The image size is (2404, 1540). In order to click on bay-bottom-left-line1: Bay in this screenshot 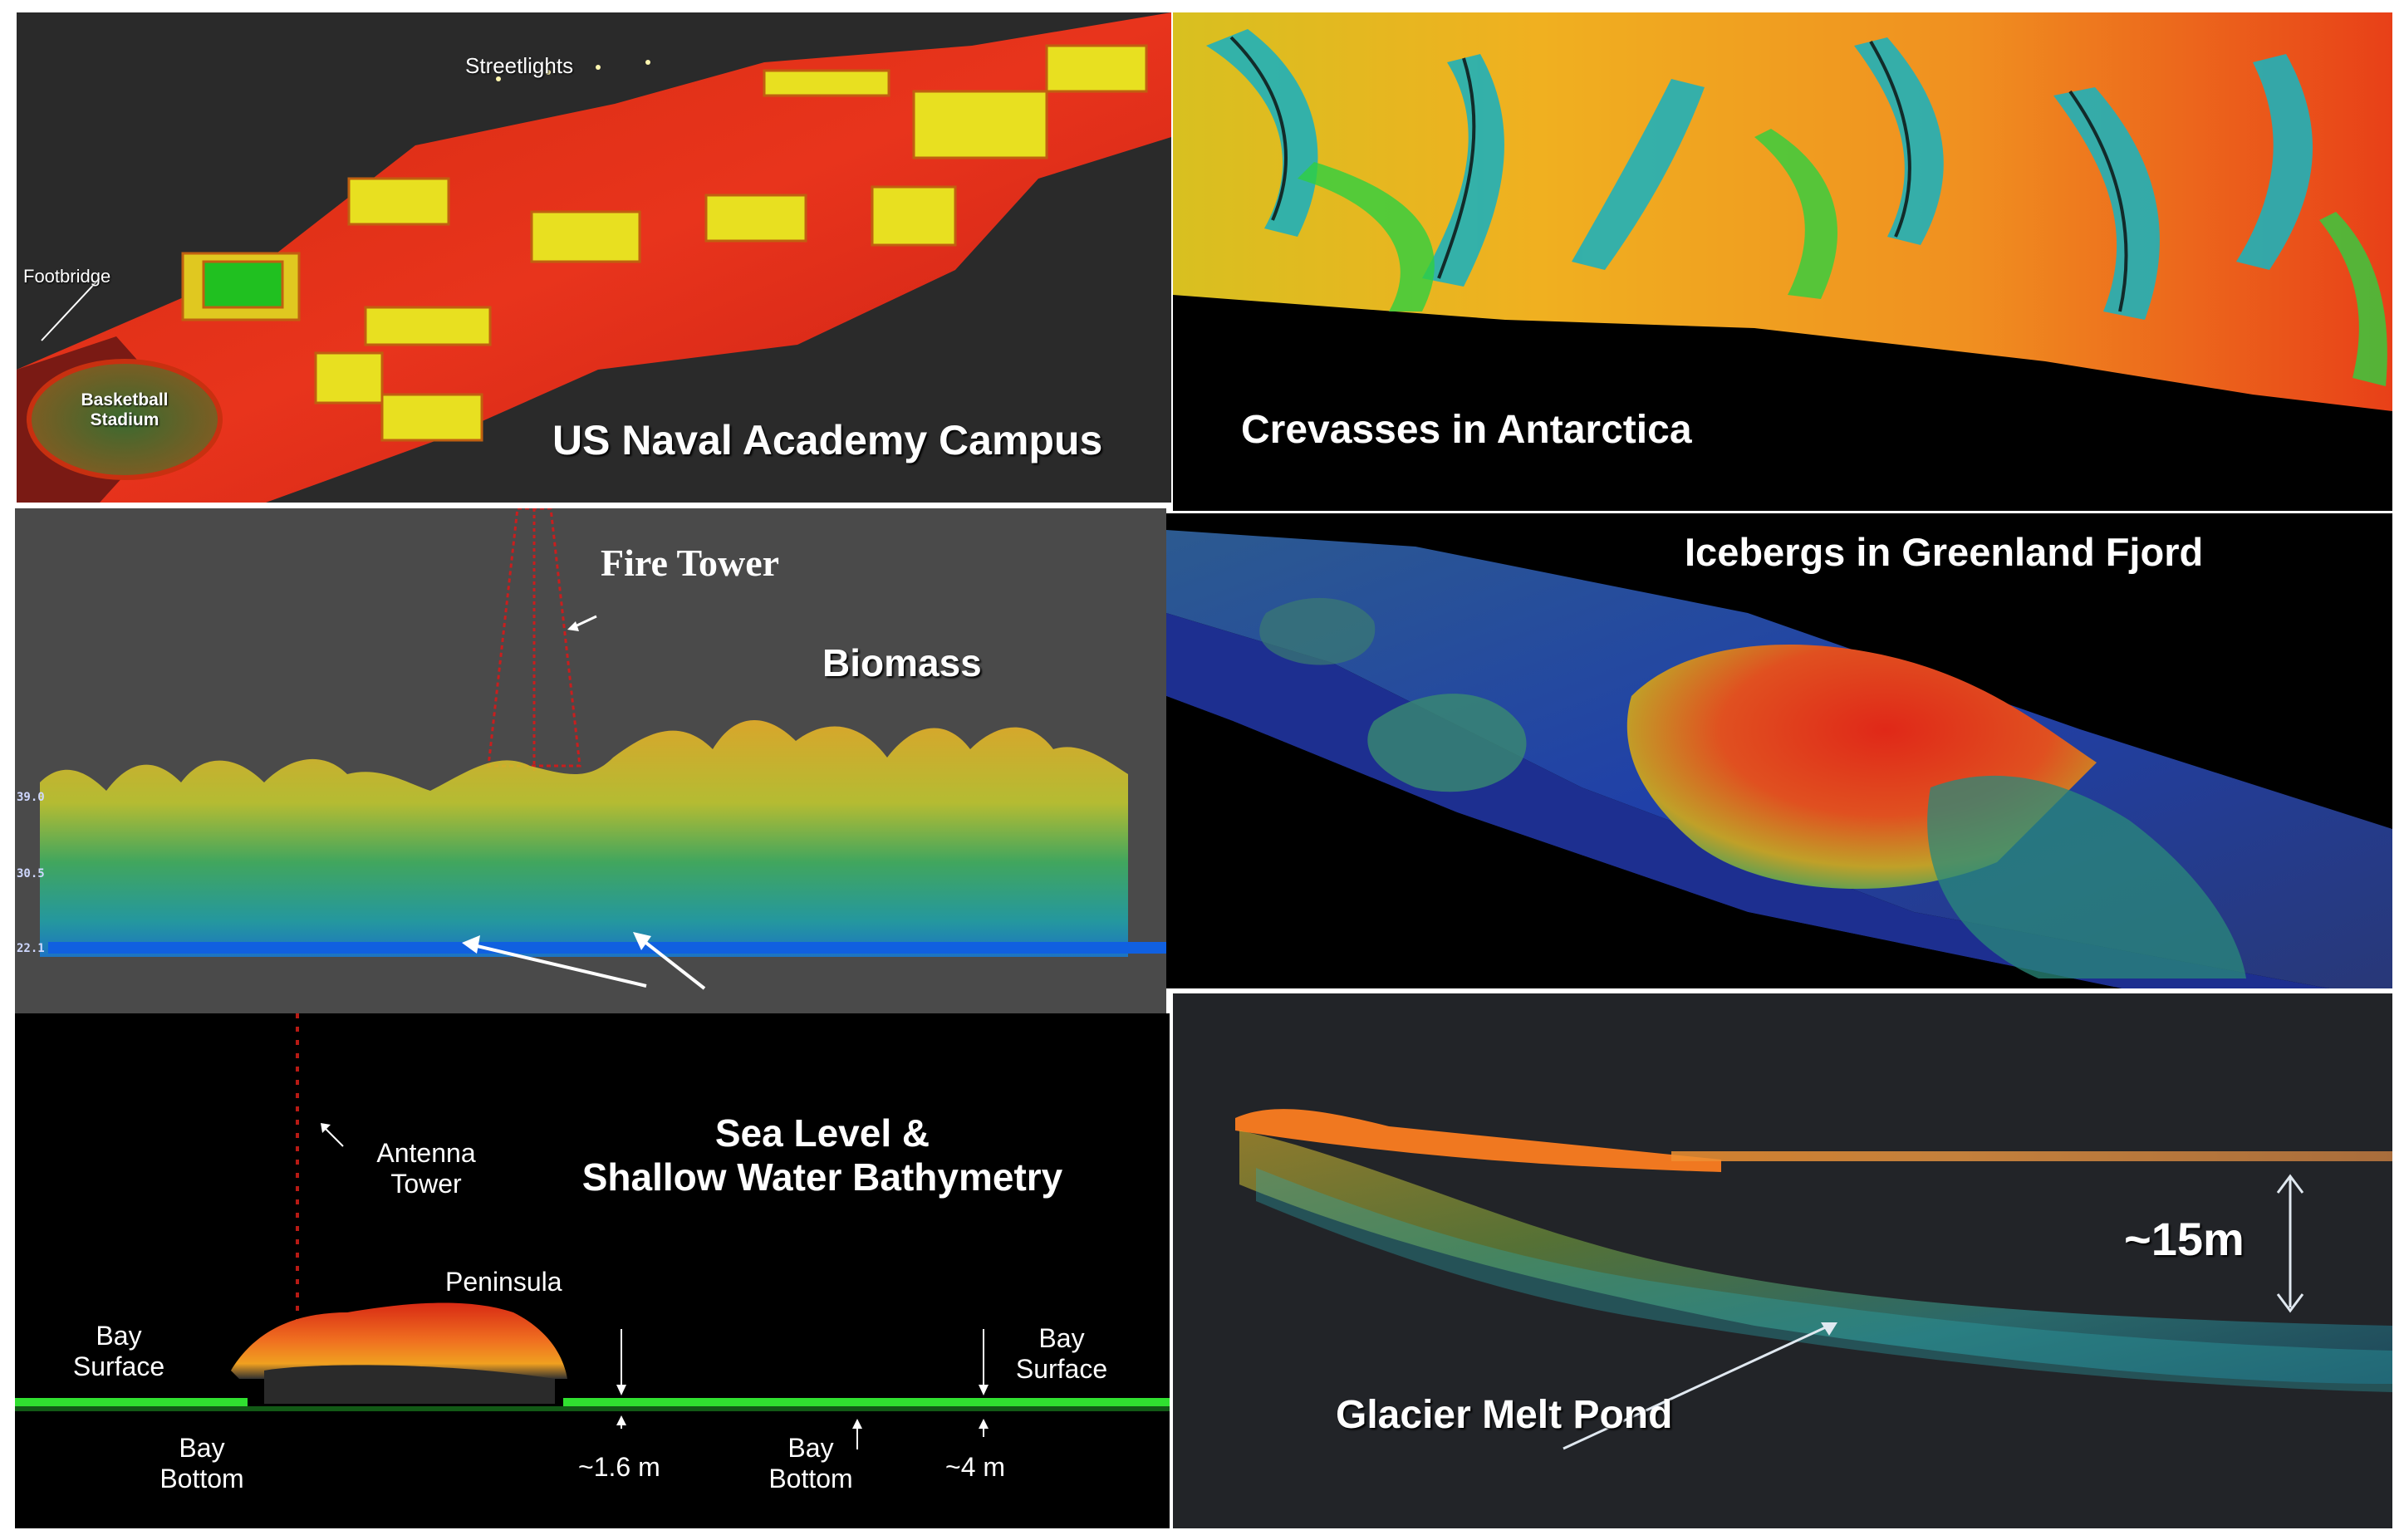, I will do `click(202, 1448)`.